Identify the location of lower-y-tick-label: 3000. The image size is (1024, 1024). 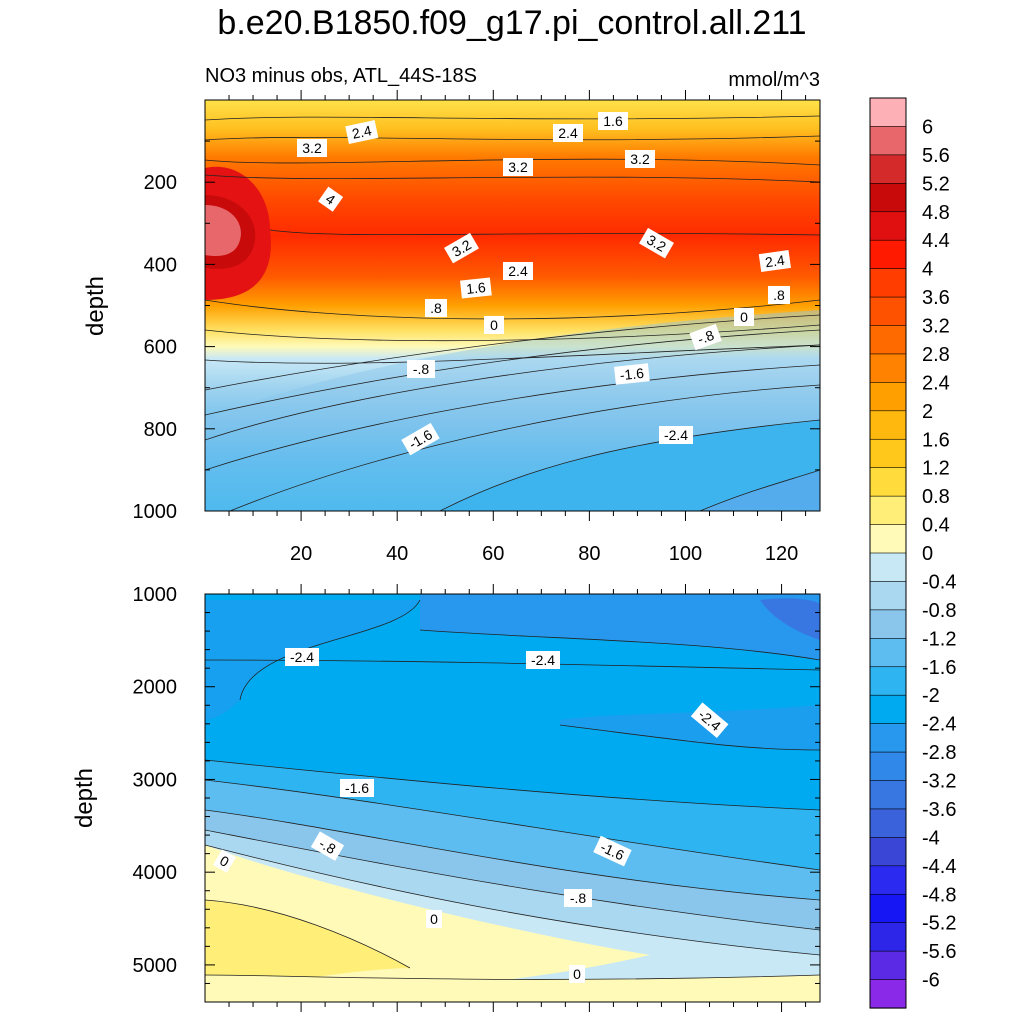
(155, 780).